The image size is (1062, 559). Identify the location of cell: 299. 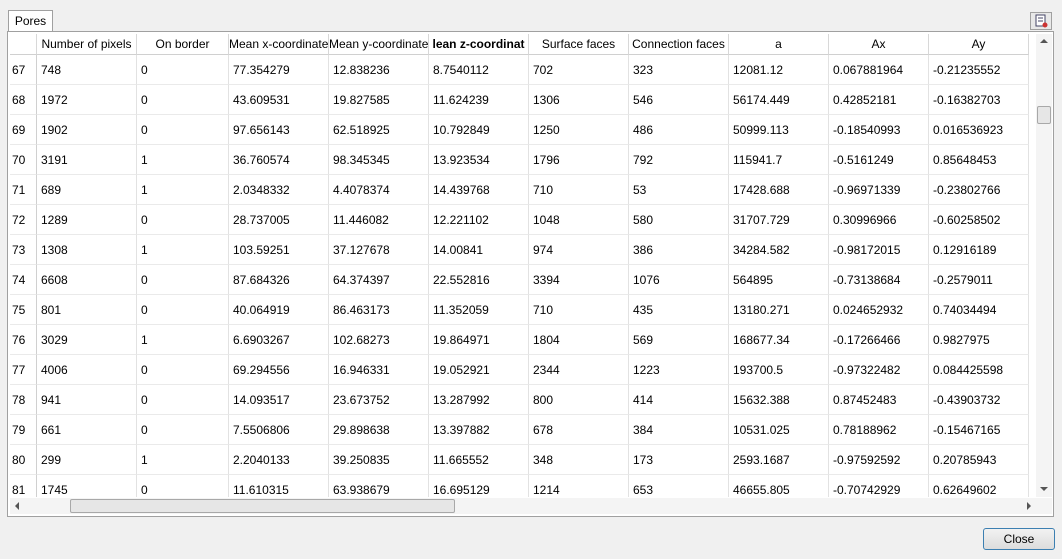
(87, 460).